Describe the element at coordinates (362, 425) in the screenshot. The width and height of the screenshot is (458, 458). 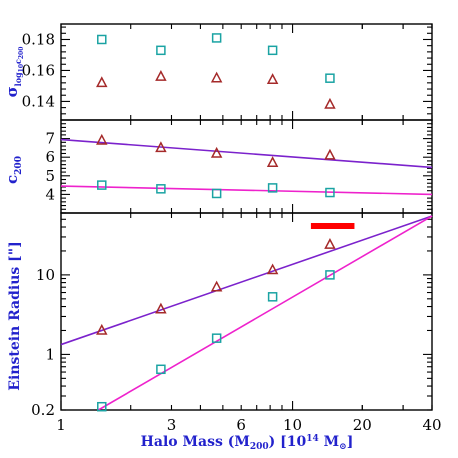
I see `x-tick-label: 20` at that location.